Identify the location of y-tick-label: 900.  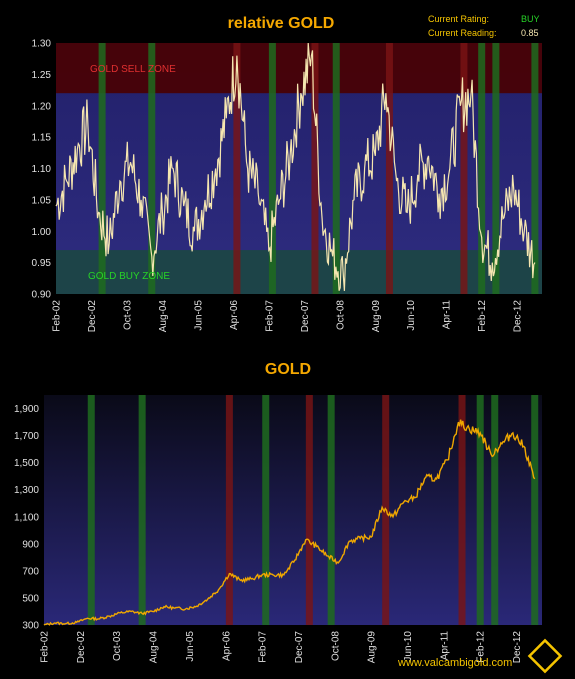
(30, 544).